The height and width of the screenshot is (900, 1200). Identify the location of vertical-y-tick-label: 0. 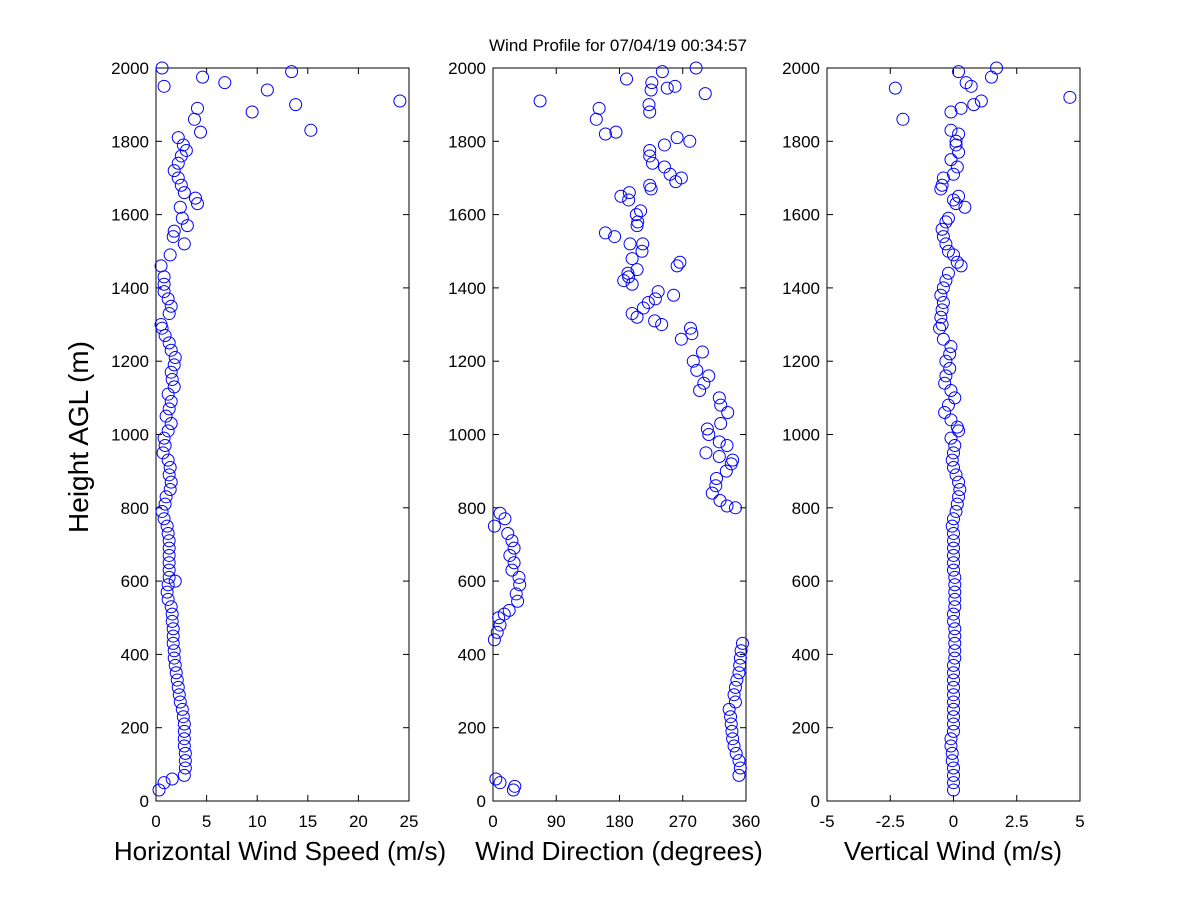
(815, 801).